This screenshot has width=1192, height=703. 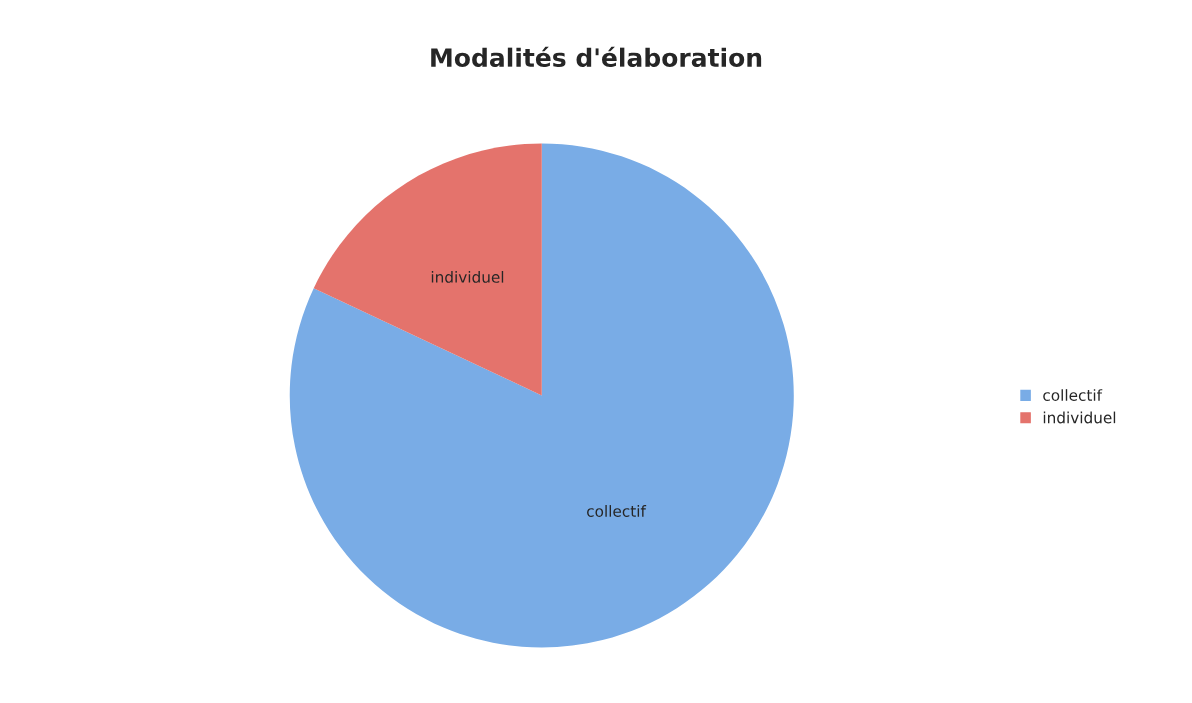 What do you see at coordinates (427, 269) in the screenshot?
I see `pie-slice` at bounding box center [427, 269].